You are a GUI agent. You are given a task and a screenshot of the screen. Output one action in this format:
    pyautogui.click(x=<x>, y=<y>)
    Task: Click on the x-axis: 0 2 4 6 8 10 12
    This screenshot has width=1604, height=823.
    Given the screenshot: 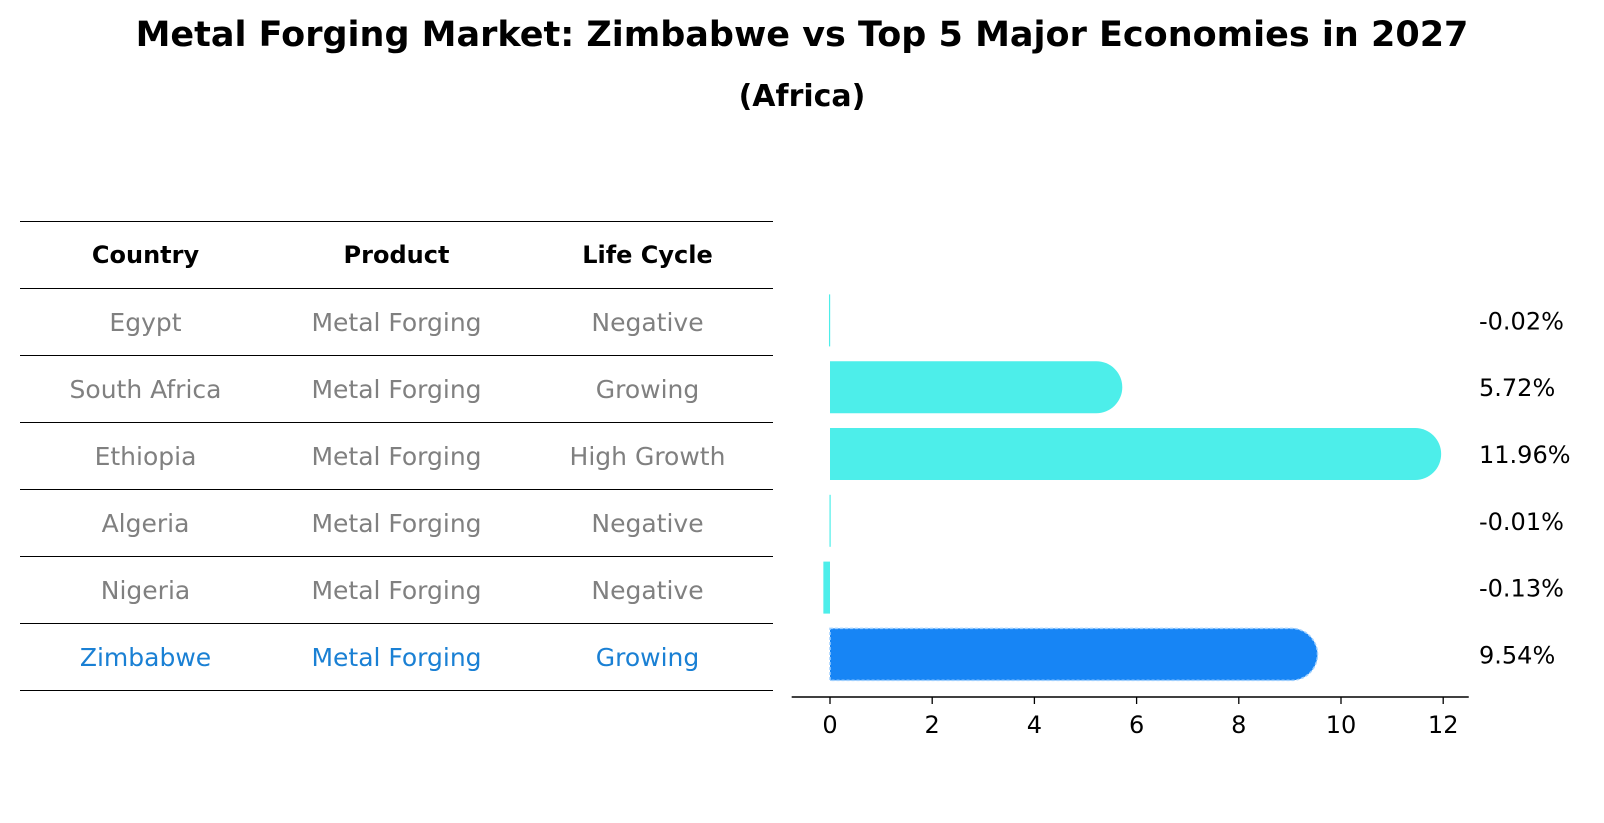 What is the action you would take?
    pyautogui.click(x=1130, y=717)
    